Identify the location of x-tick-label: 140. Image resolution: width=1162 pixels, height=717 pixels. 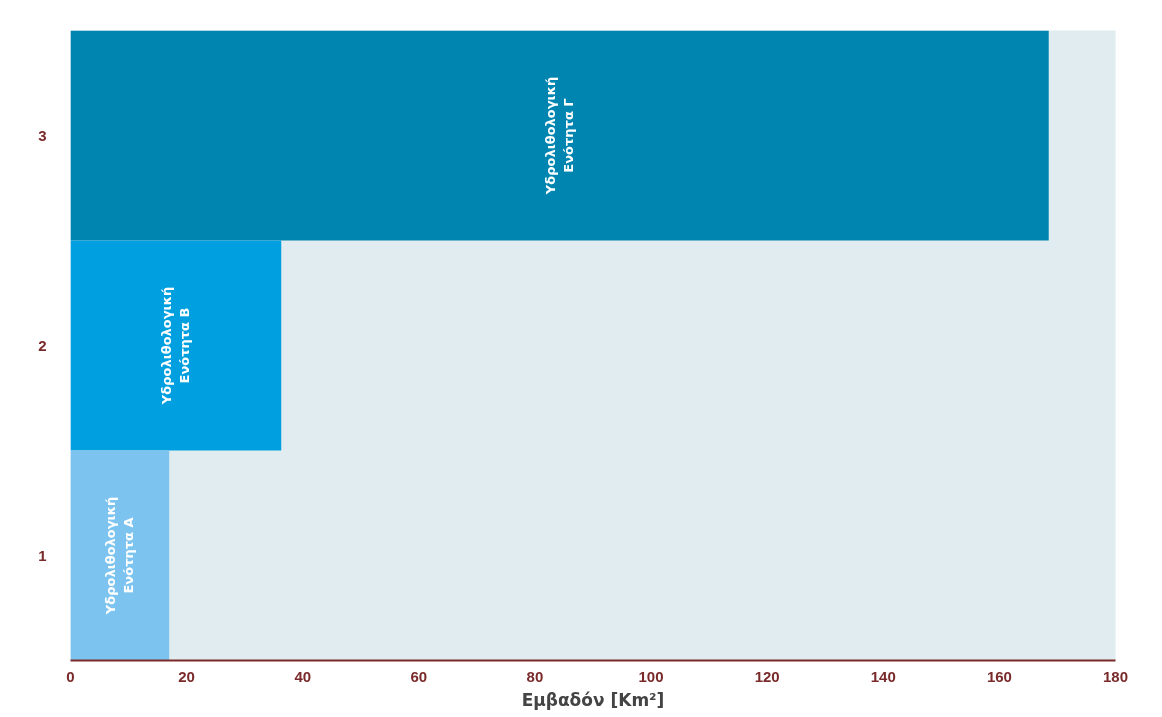
(883, 676).